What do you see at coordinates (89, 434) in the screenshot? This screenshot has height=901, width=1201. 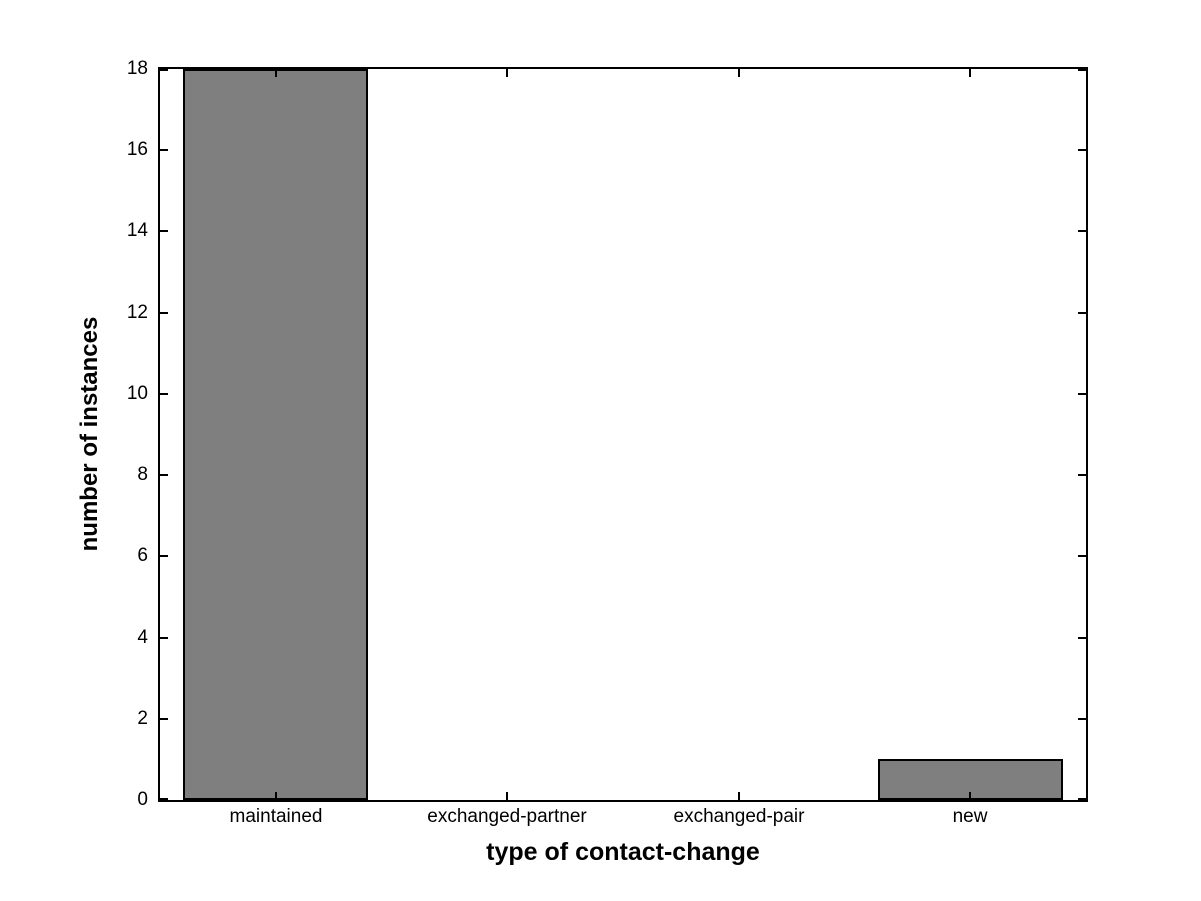 I see `y-axis-label: number of instances` at bounding box center [89, 434].